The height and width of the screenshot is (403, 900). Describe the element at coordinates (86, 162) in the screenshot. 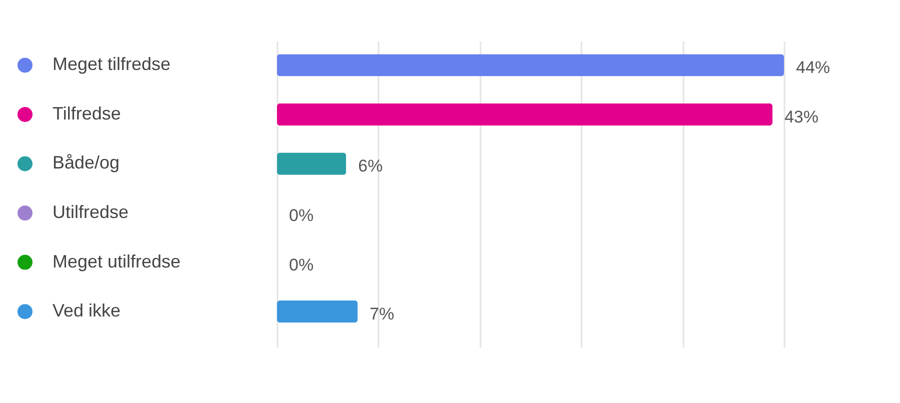

I see `y-tick-label: Både/og` at that location.